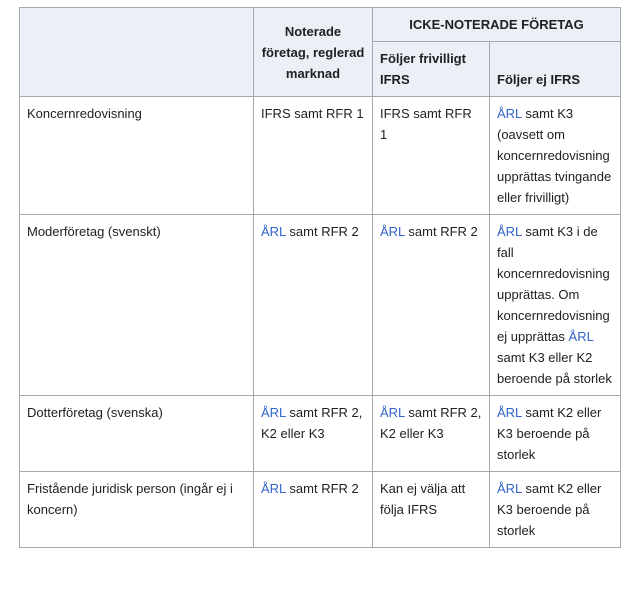  I want to click on header-no-ifrs: Följer ej IFRS, so click(555, 69).